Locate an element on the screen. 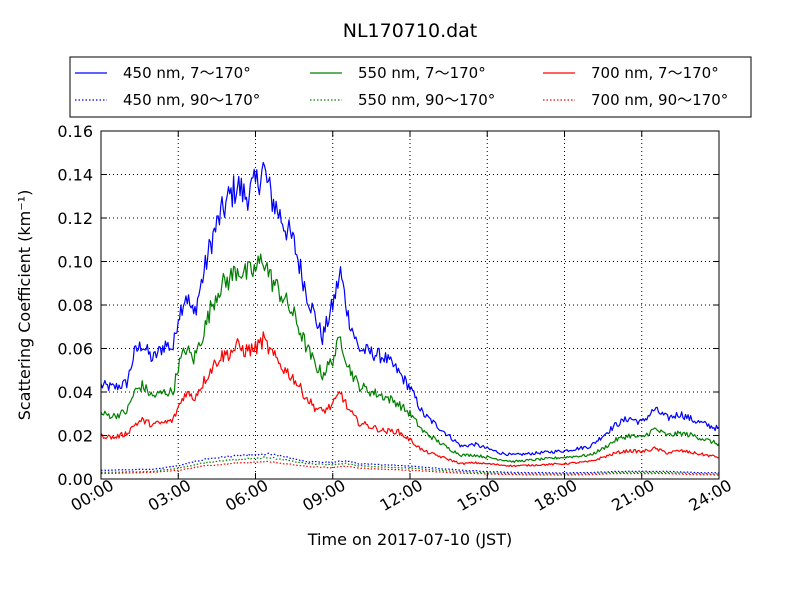  y-tick-label: 0.04 is located at coordinates (75, 392).